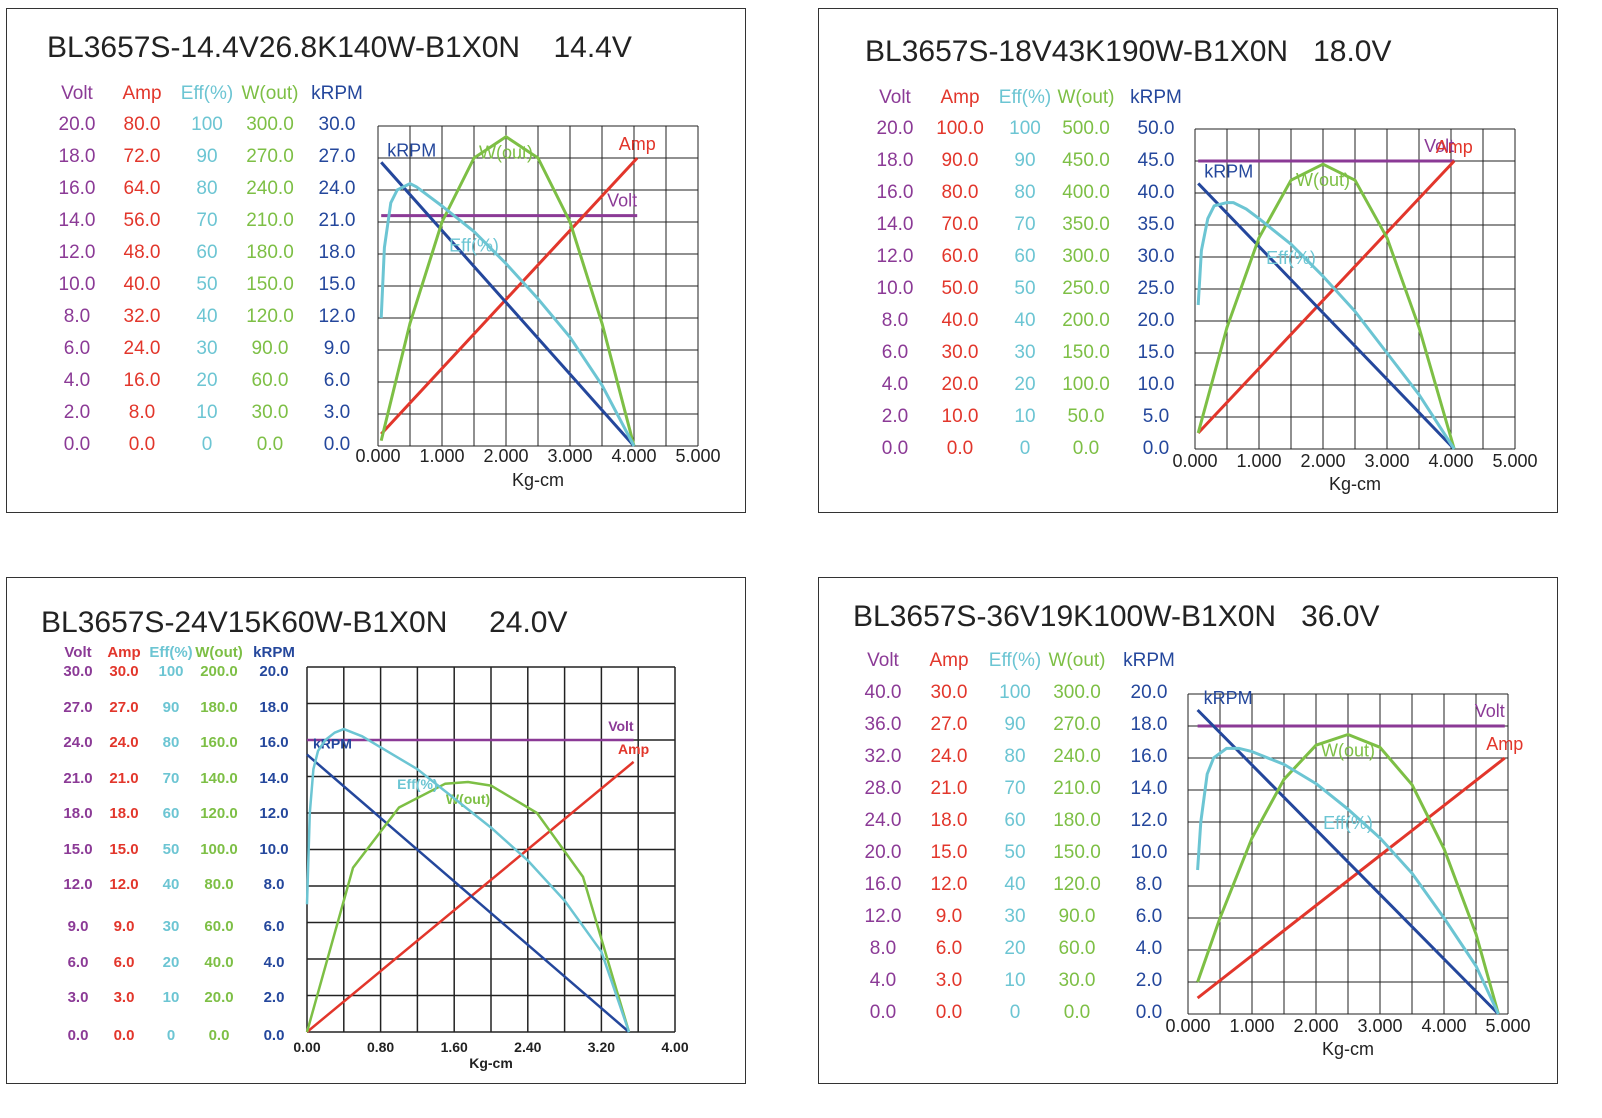  What do you see at coordinates (380, 1047) in the screenshot?
I see `x-tick-label: 0.80` at bounding box center [380, 1047].